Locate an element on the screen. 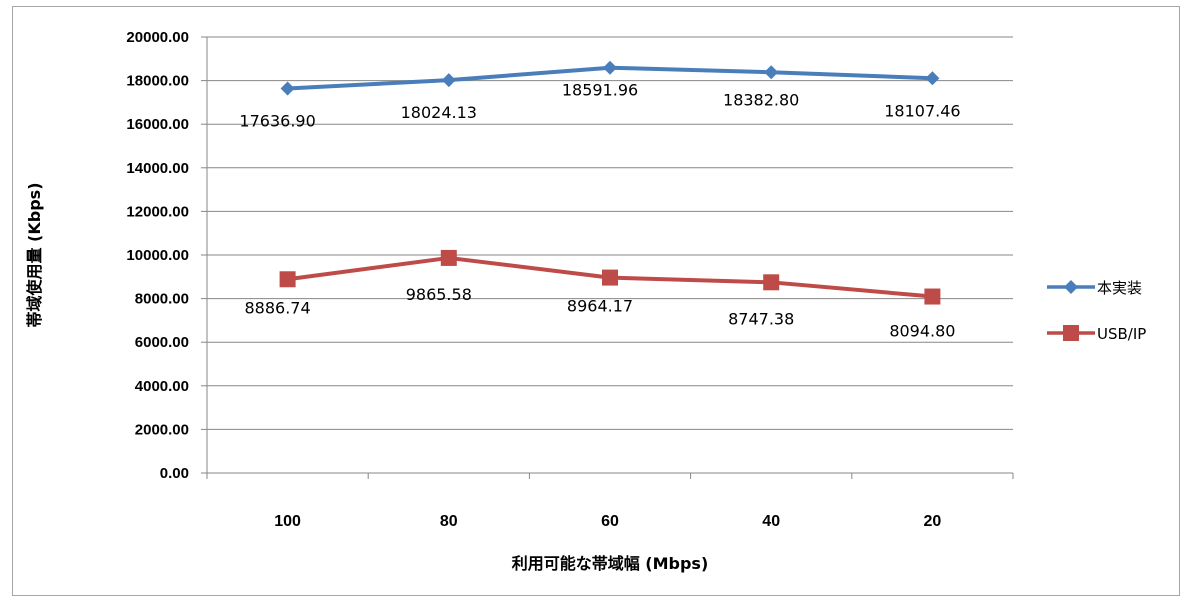  data-label: 9865.58 is located at coordinates (439, 294).